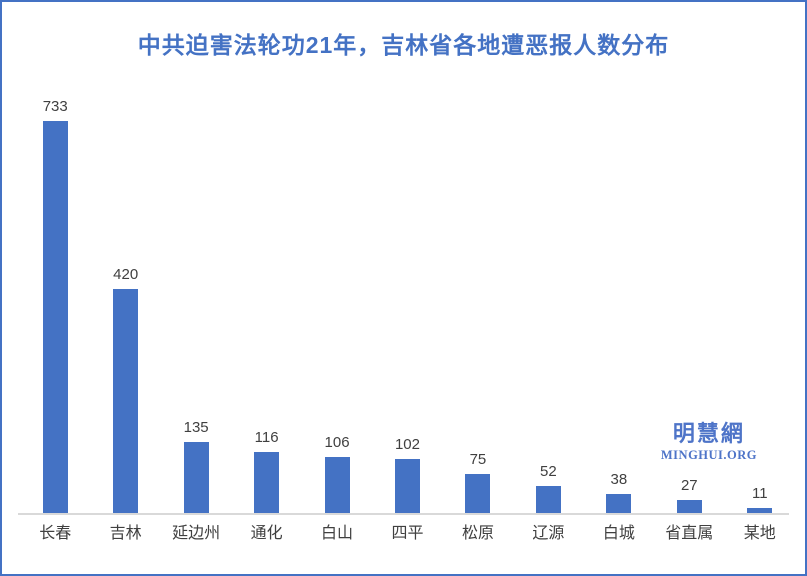  I want to click on bar-value-label: 75, so click(478, 459).